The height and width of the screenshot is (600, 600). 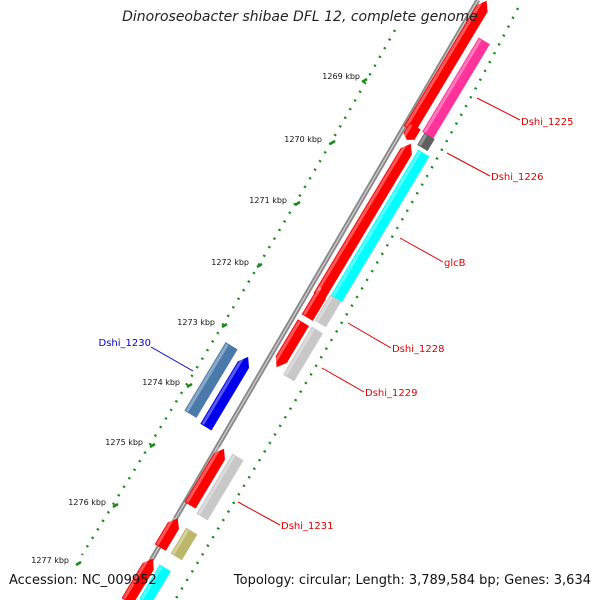 What do you see at coordinates (268, 200) in the screenshot?
I see `kbp-tick-label: 1271 kbp` at bounding box center [268, 200].